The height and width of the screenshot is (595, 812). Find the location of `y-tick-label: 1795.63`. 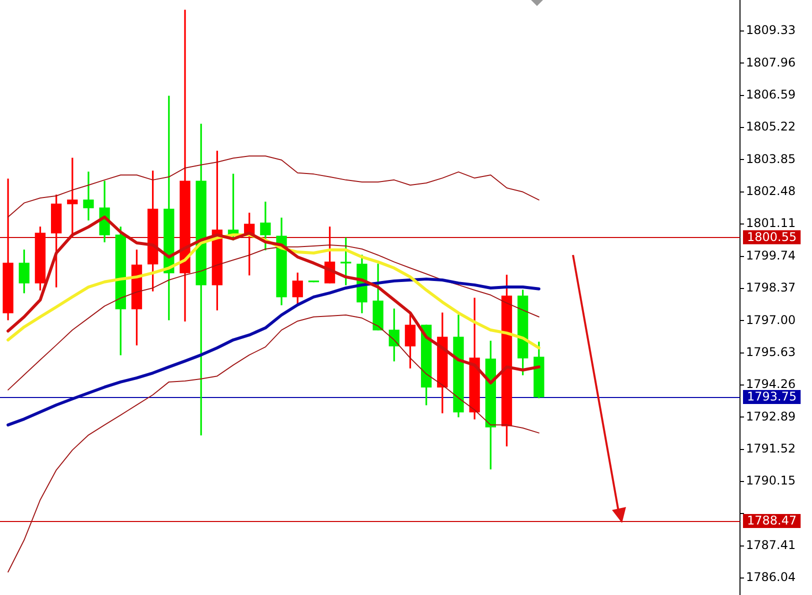

y-tick-label: 1795.63 is located at coordinates (771, 351).